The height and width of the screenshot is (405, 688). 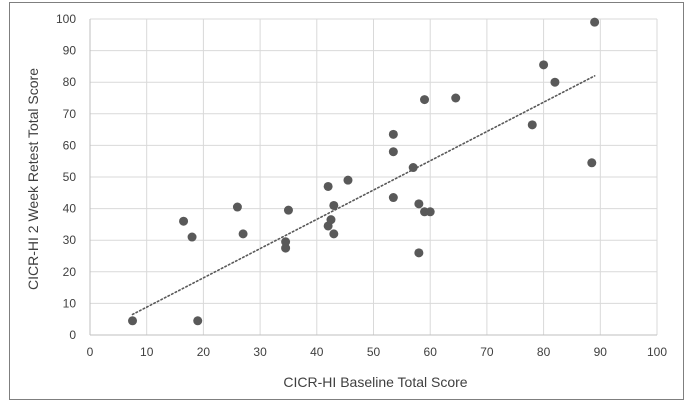 I want to click on x-tick-label: 100, so click(x=657, y=352).